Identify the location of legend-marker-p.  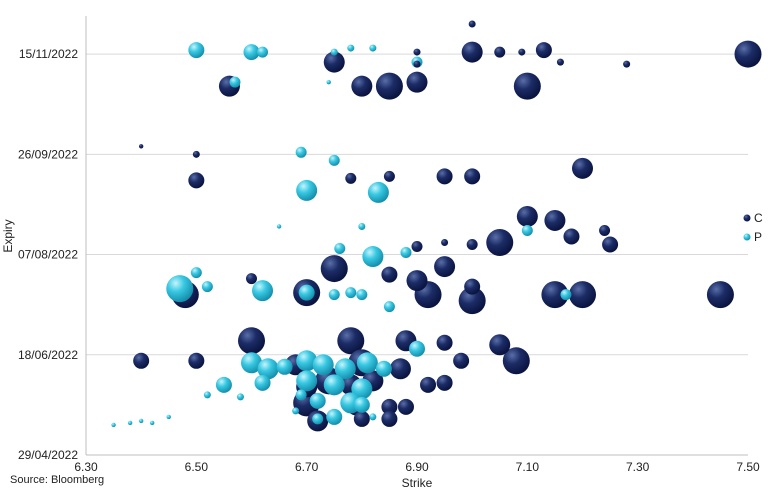
(747, 237).